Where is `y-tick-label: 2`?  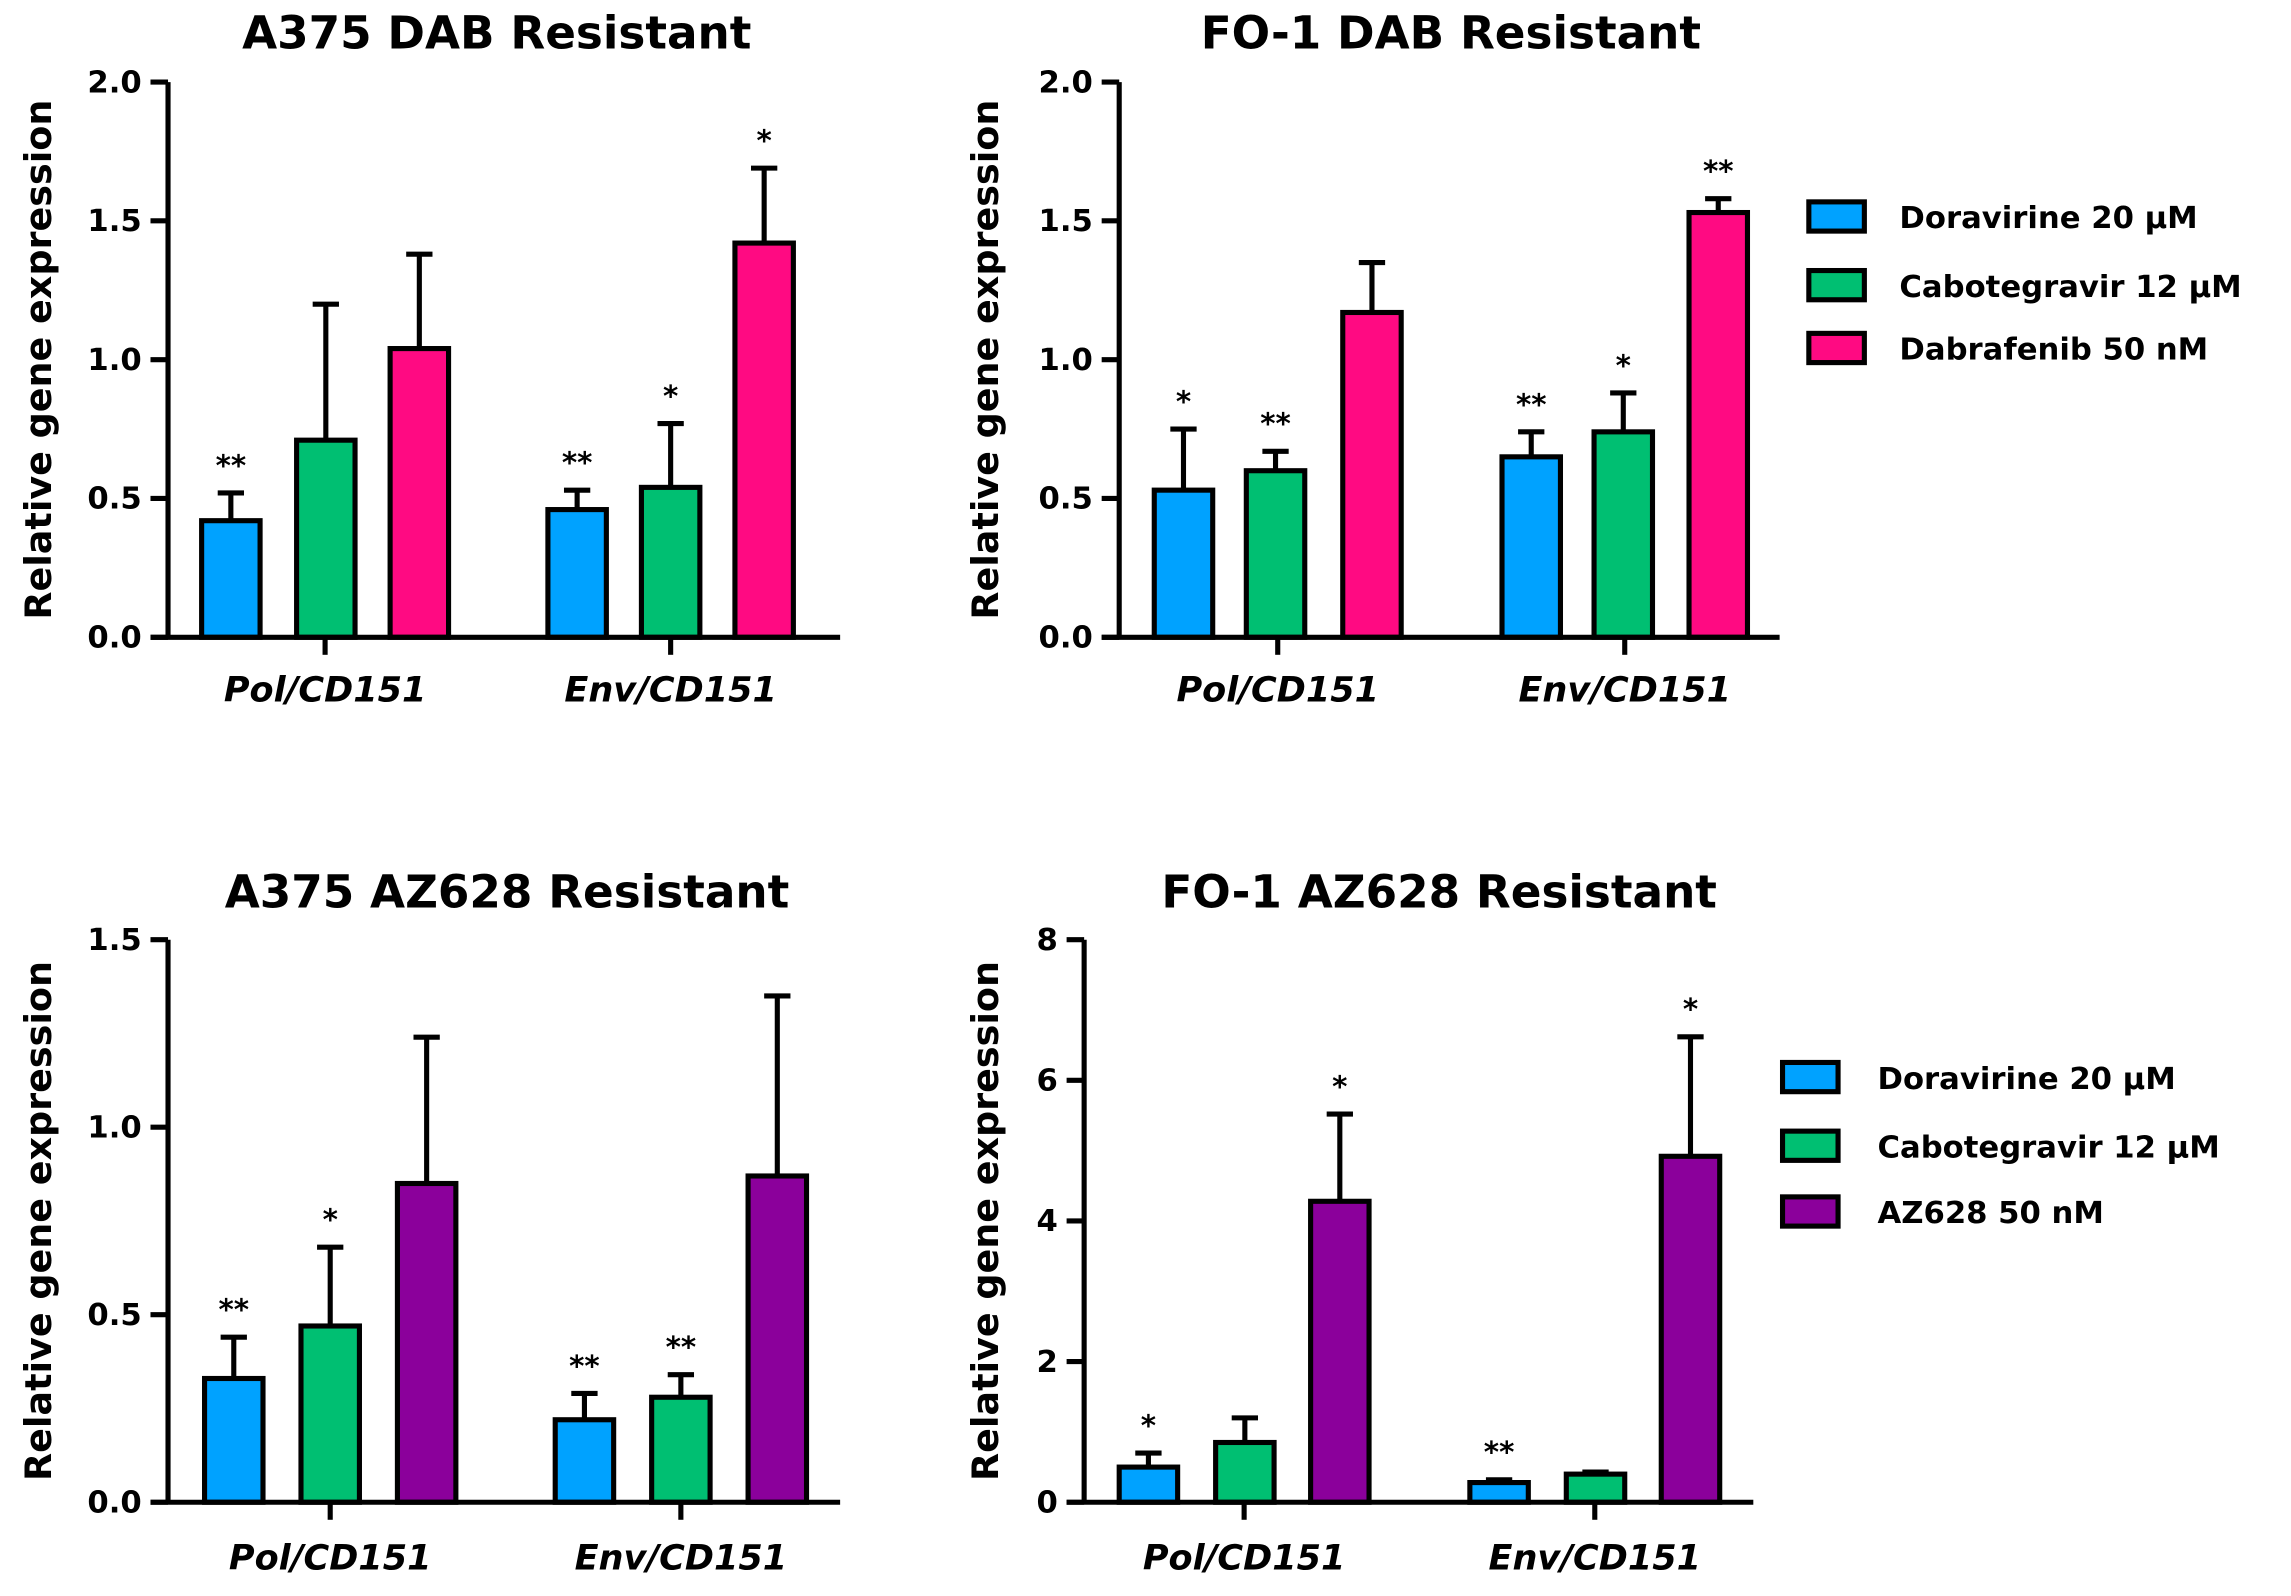
y-tick-label: 2 is located at coordinates (1046, 1362).